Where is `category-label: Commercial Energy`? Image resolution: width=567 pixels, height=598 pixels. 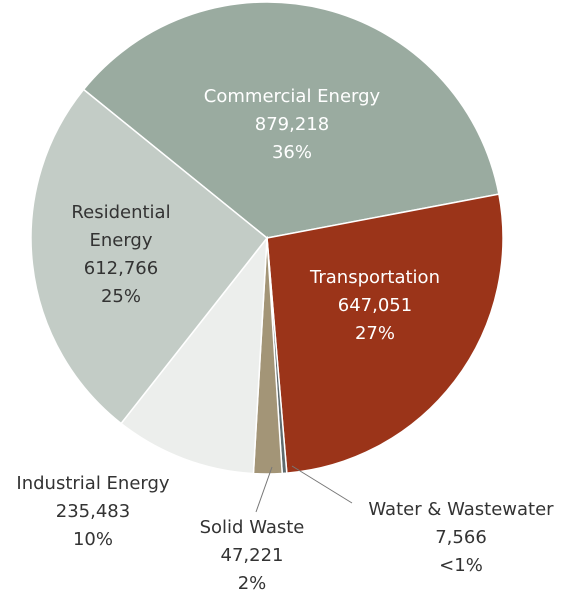 category-label: Commercial Energy is located at coordinates (292, 96).